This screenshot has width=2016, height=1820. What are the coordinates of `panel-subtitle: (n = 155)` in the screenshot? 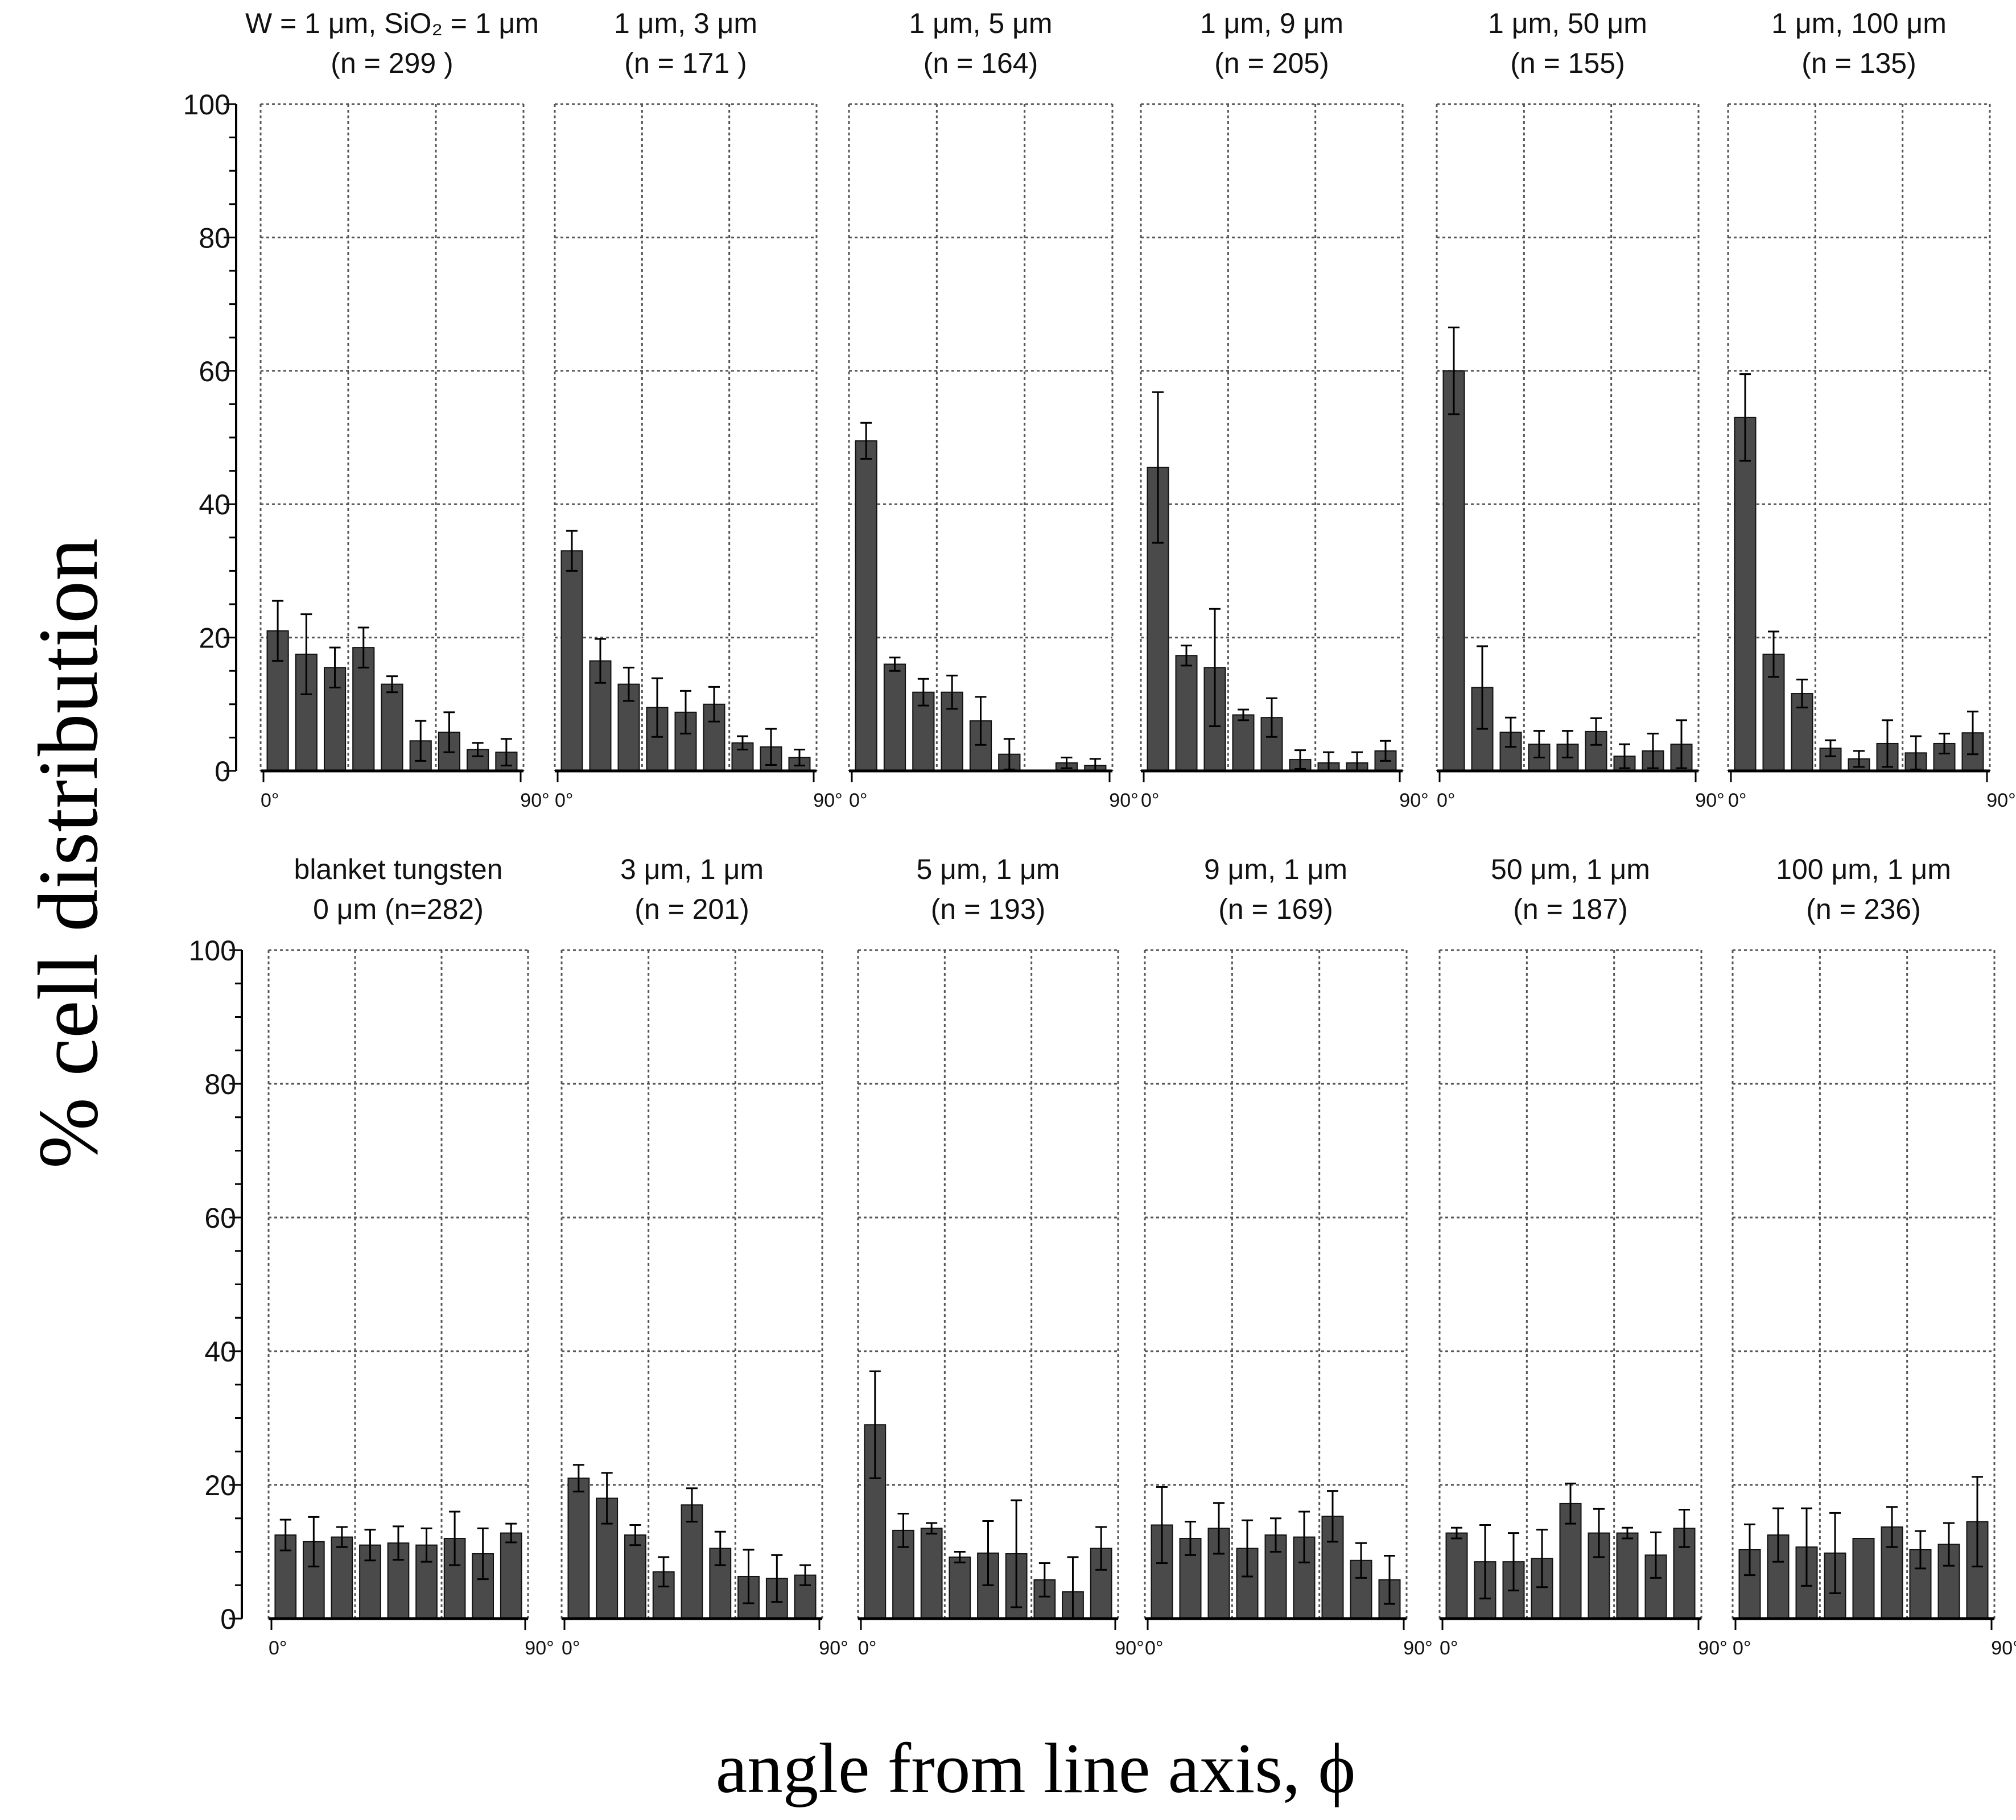 It's located at (1568, 63).